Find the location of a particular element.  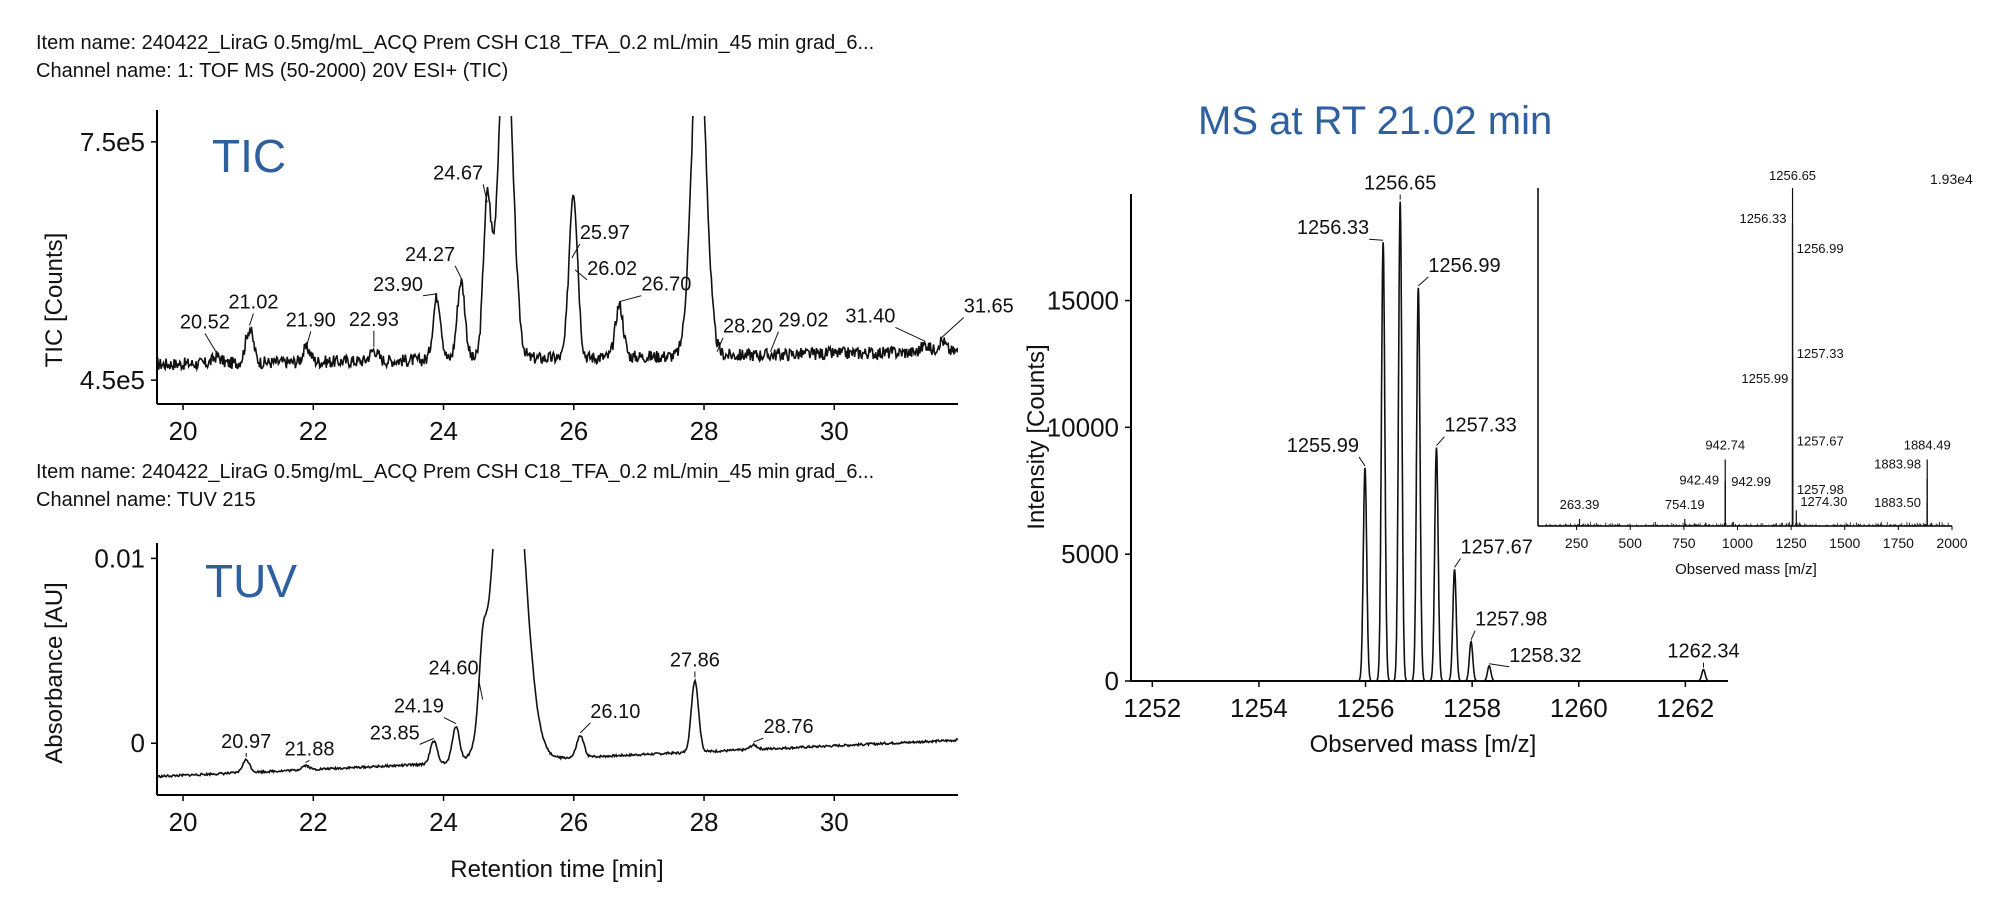

ms-peak-label: 1256.33 is located at coordinates (1333, 228).